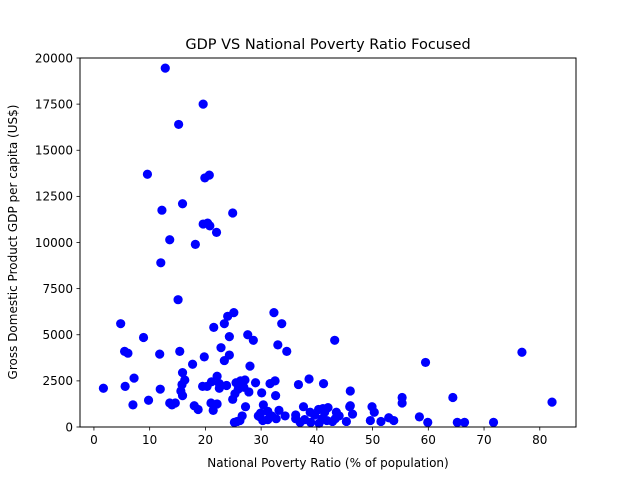 This screenshot has width=640, height=484. What do you see at coordinates (57, 289) in the screenshot?
I see `y-tick-label: 7500` at bounding box center [57, 289].